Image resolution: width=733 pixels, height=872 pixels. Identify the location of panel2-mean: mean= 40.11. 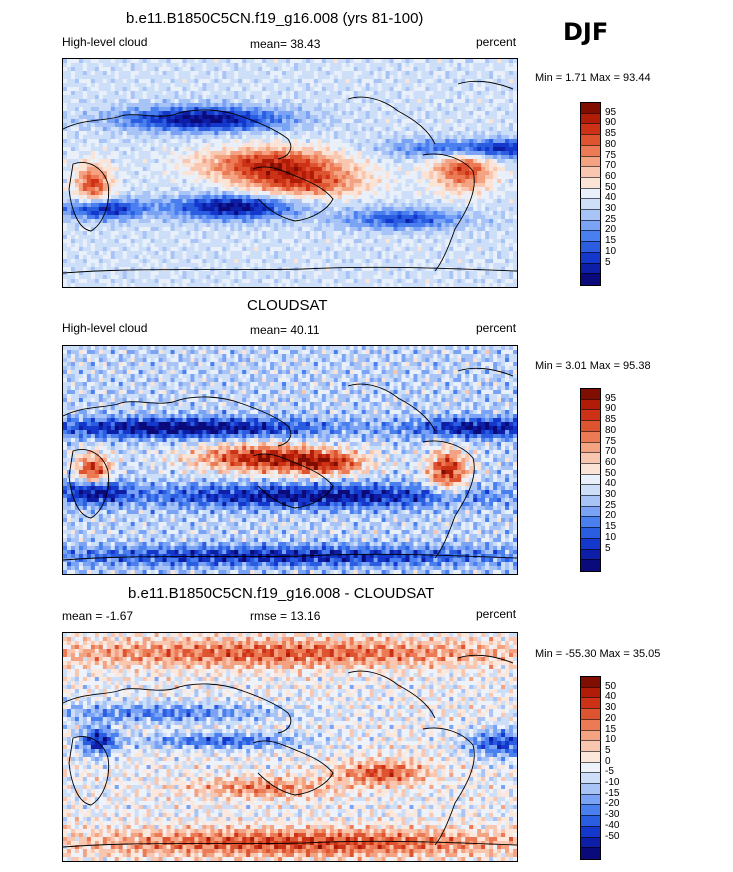
(285, 330).